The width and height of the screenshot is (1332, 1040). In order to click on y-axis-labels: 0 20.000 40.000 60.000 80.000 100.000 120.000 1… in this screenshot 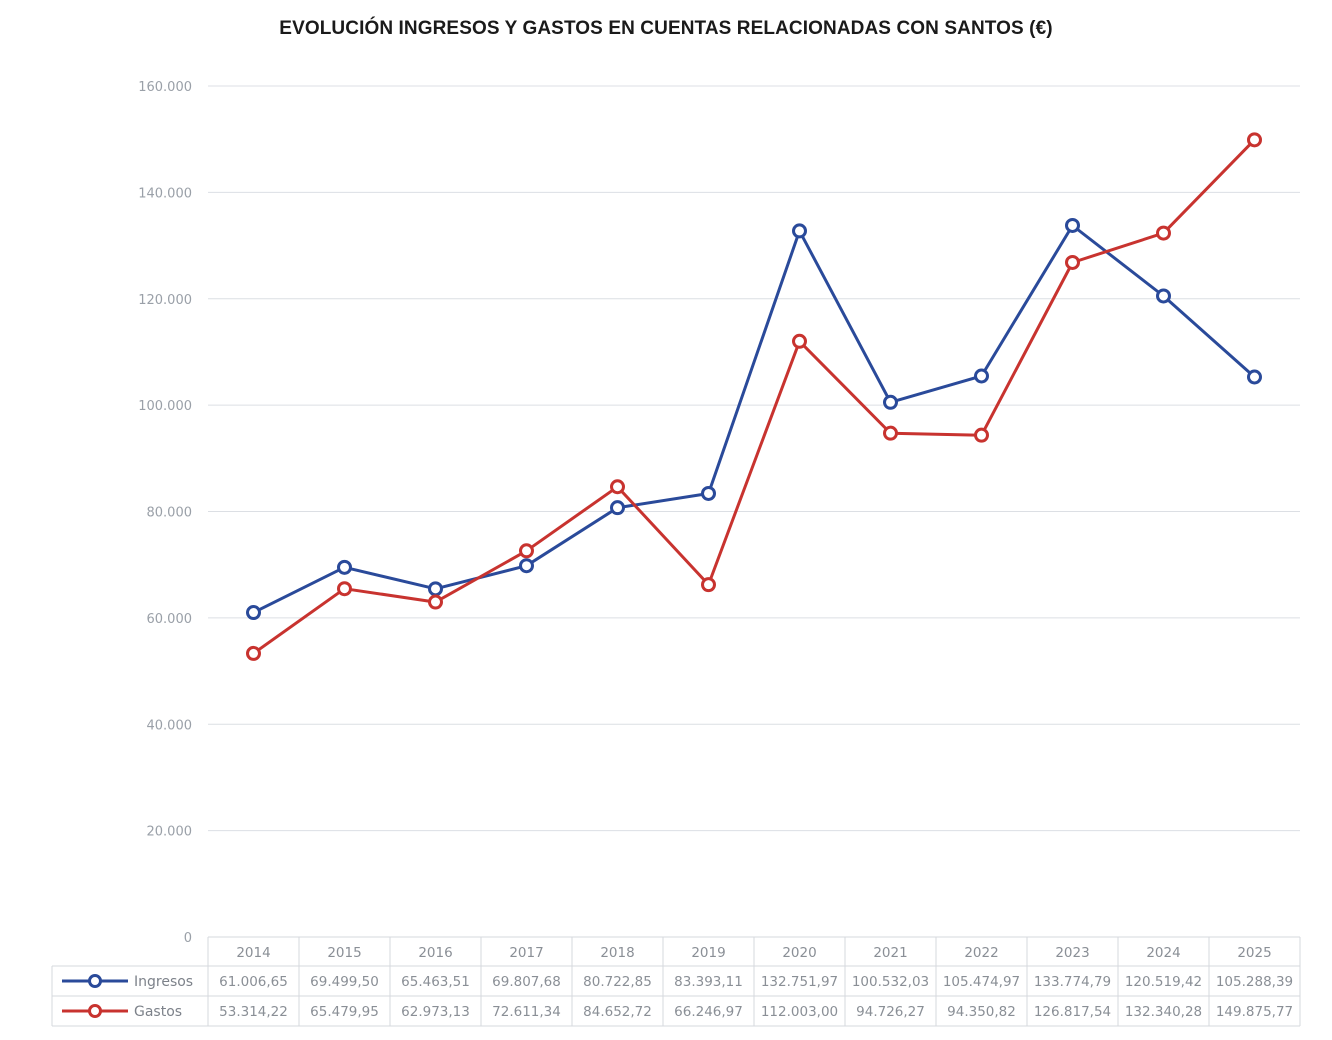, I will do `click(165, 513)`.